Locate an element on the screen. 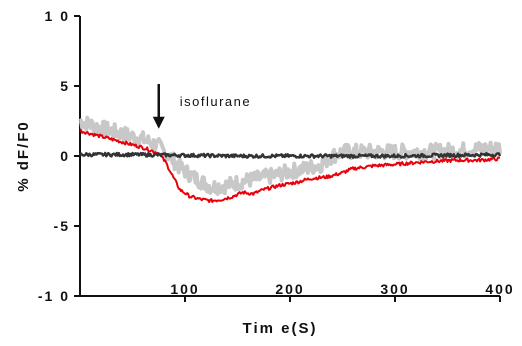 The image size is (522, 346). dark-series is located at coordinates (290, 155).